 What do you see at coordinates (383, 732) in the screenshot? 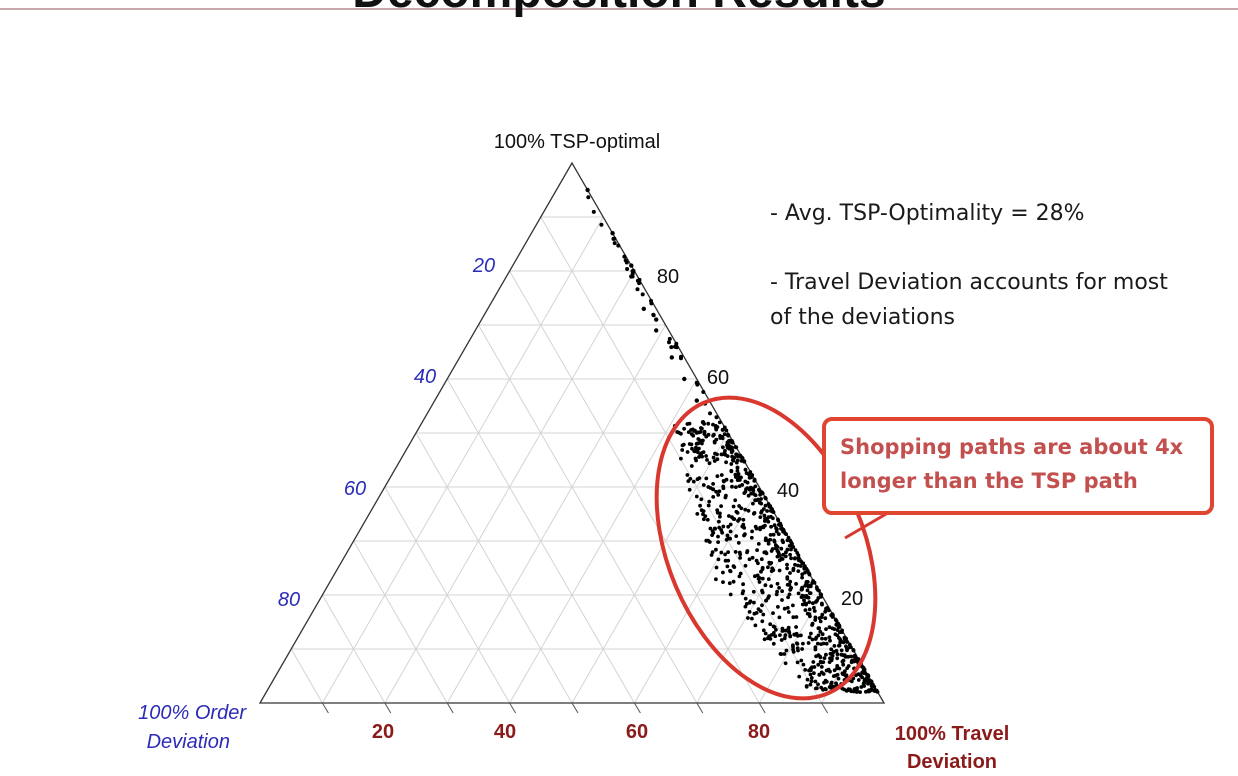
I see `bottom-tick-label: 20` at bounding box center [383, 732].